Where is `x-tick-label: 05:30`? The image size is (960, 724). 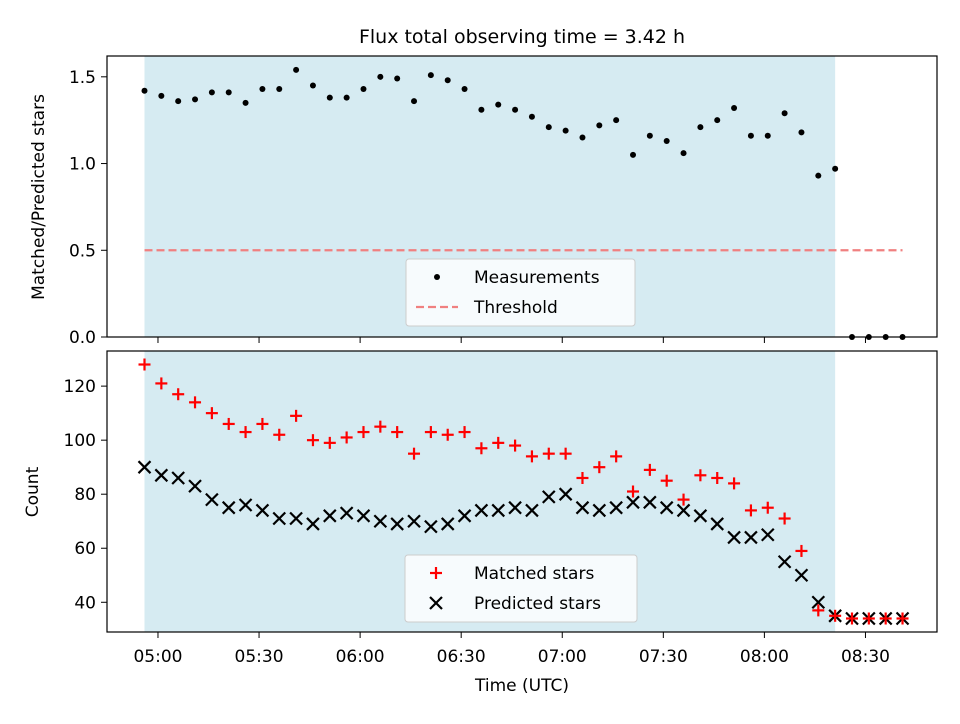 x-tick-label: 05:30 is located at coordinates (259, 657).